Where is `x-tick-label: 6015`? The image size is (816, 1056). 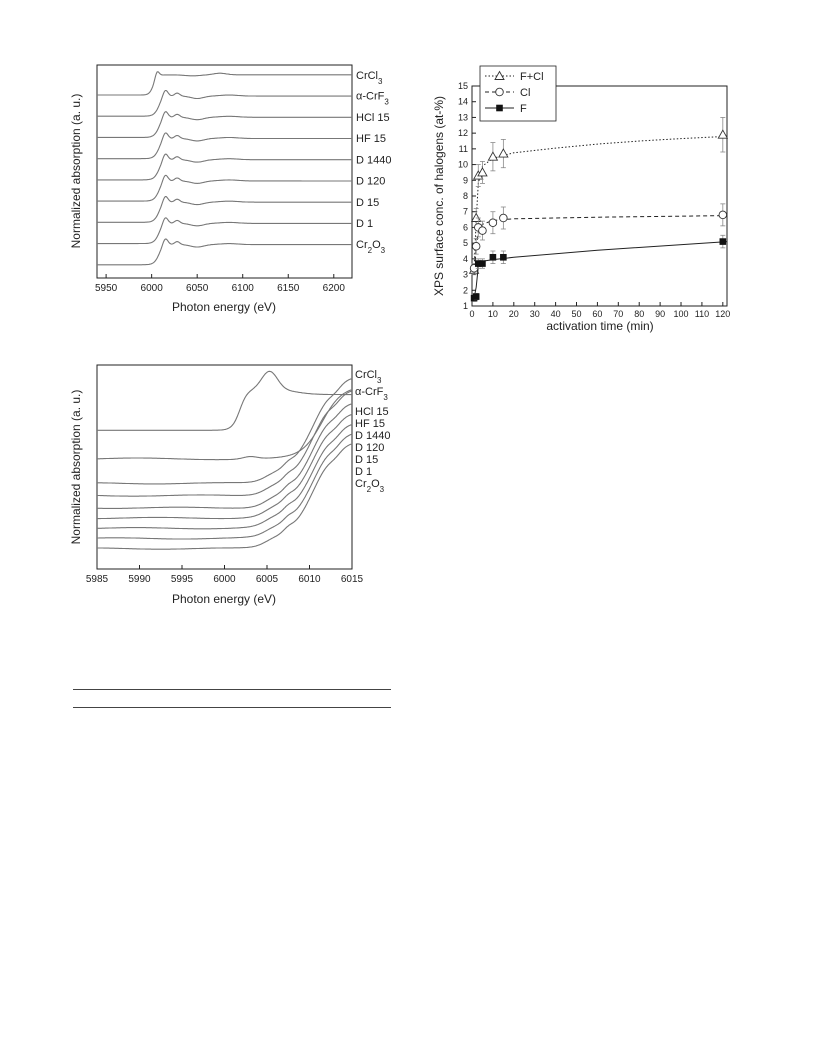
x-tick-label: 6015 is located at coordinates (352, 579).